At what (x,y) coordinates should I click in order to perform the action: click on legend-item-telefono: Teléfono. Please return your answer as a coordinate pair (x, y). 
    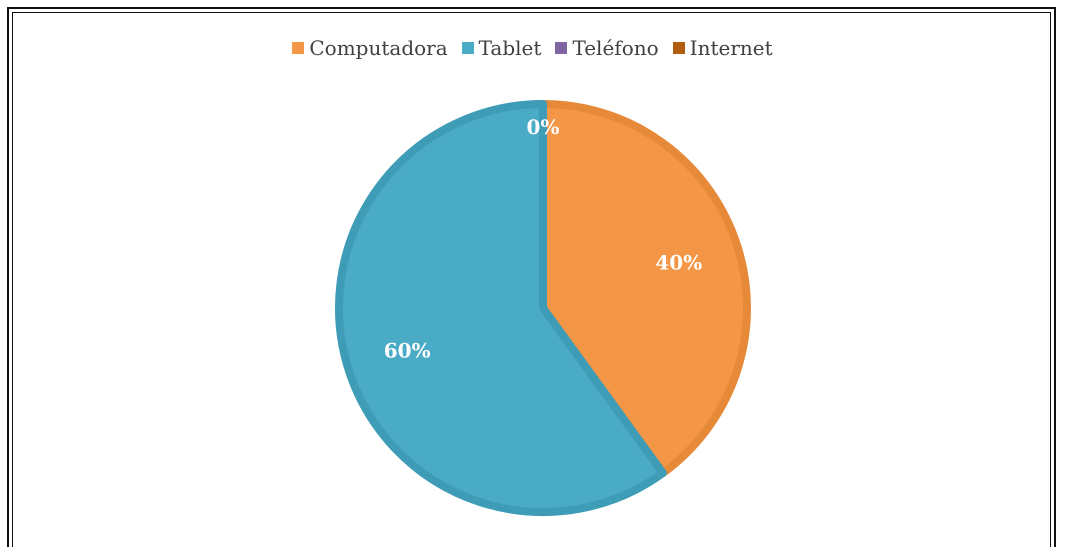
    Looking at the image, I should click on (607, 48).